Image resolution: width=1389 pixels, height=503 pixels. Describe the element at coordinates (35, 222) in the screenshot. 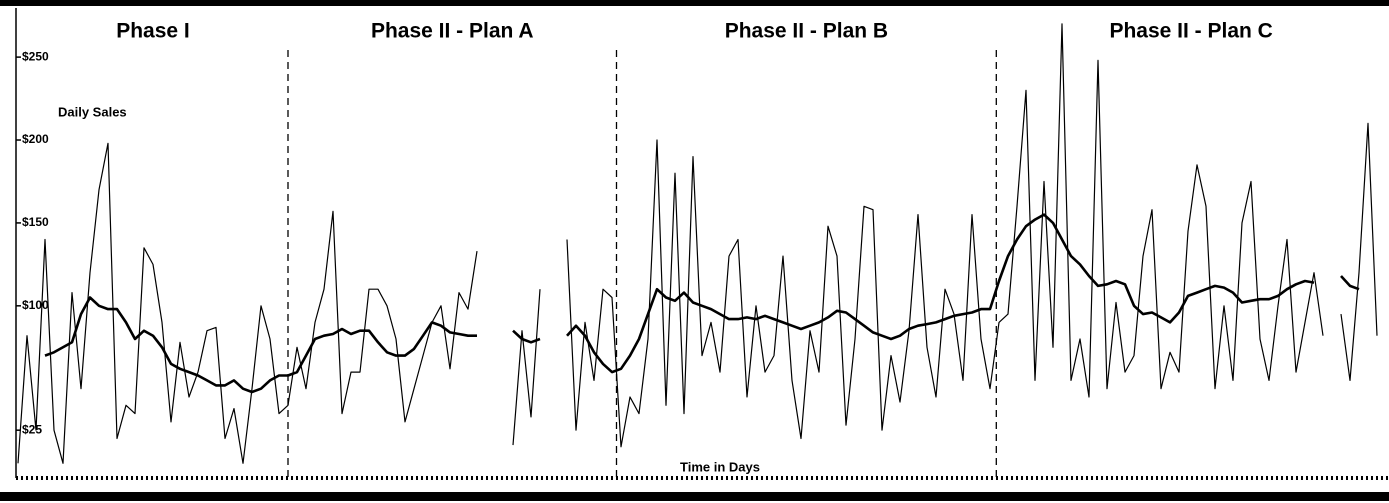

I see `y-tick-label: $150` at that location.